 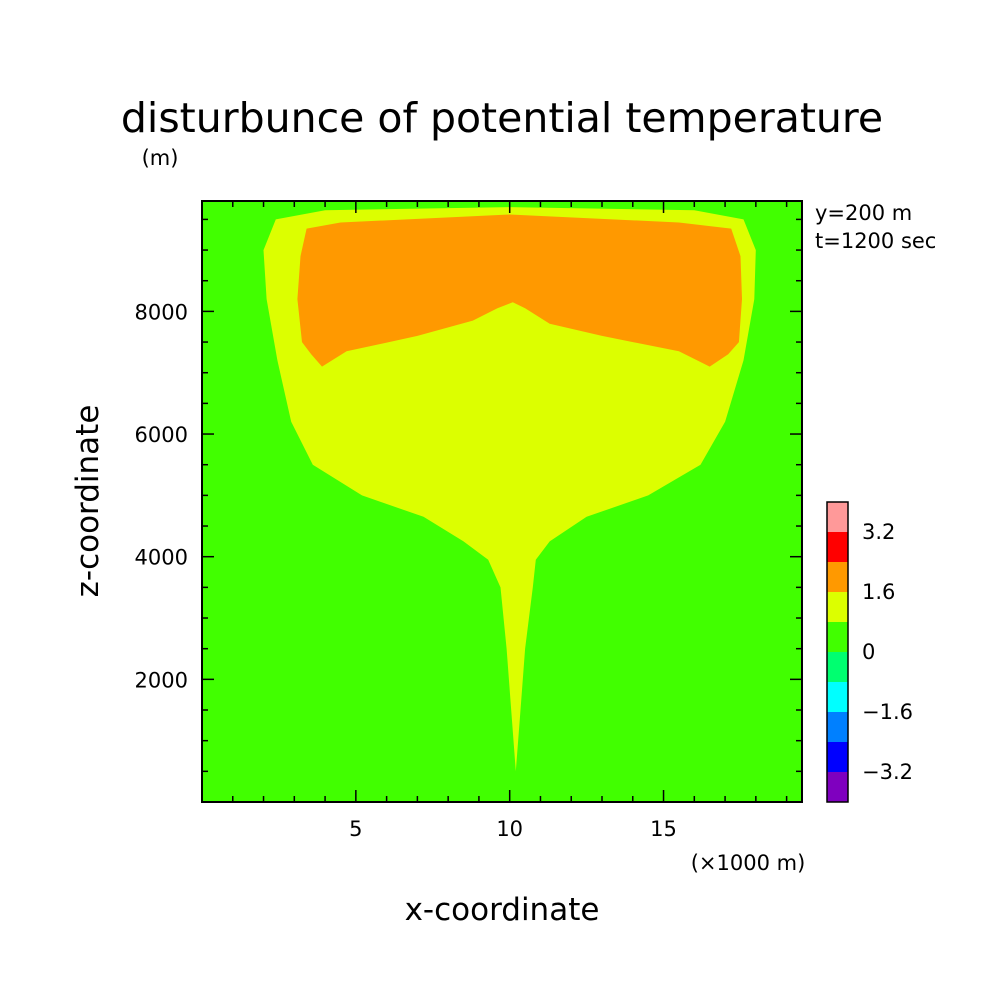 What do you see at coordinates (875, 241) in the screenshot?
I see `annotation-t: t=1200 sec` at bounding box center [875, 241].